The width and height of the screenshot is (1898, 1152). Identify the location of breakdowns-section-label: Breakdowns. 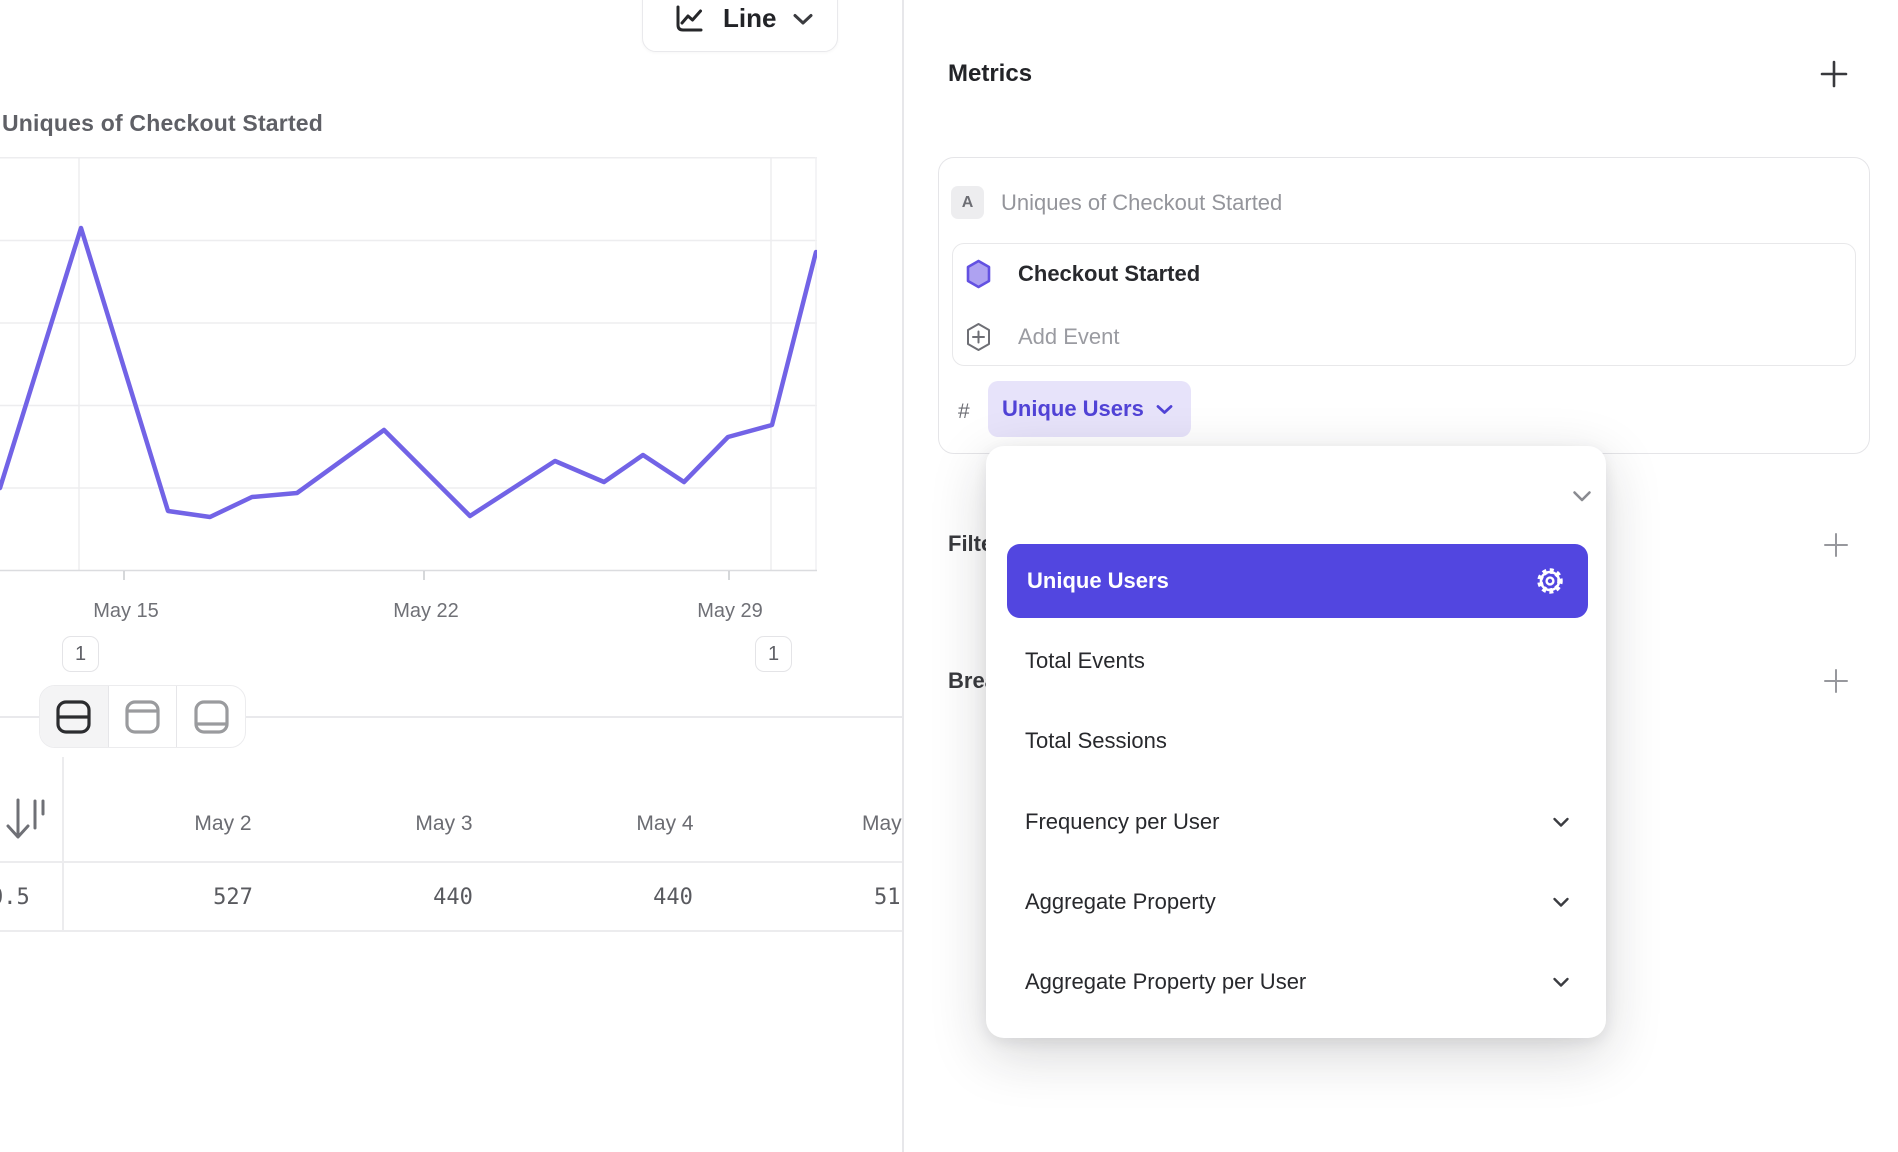
(968, 680).